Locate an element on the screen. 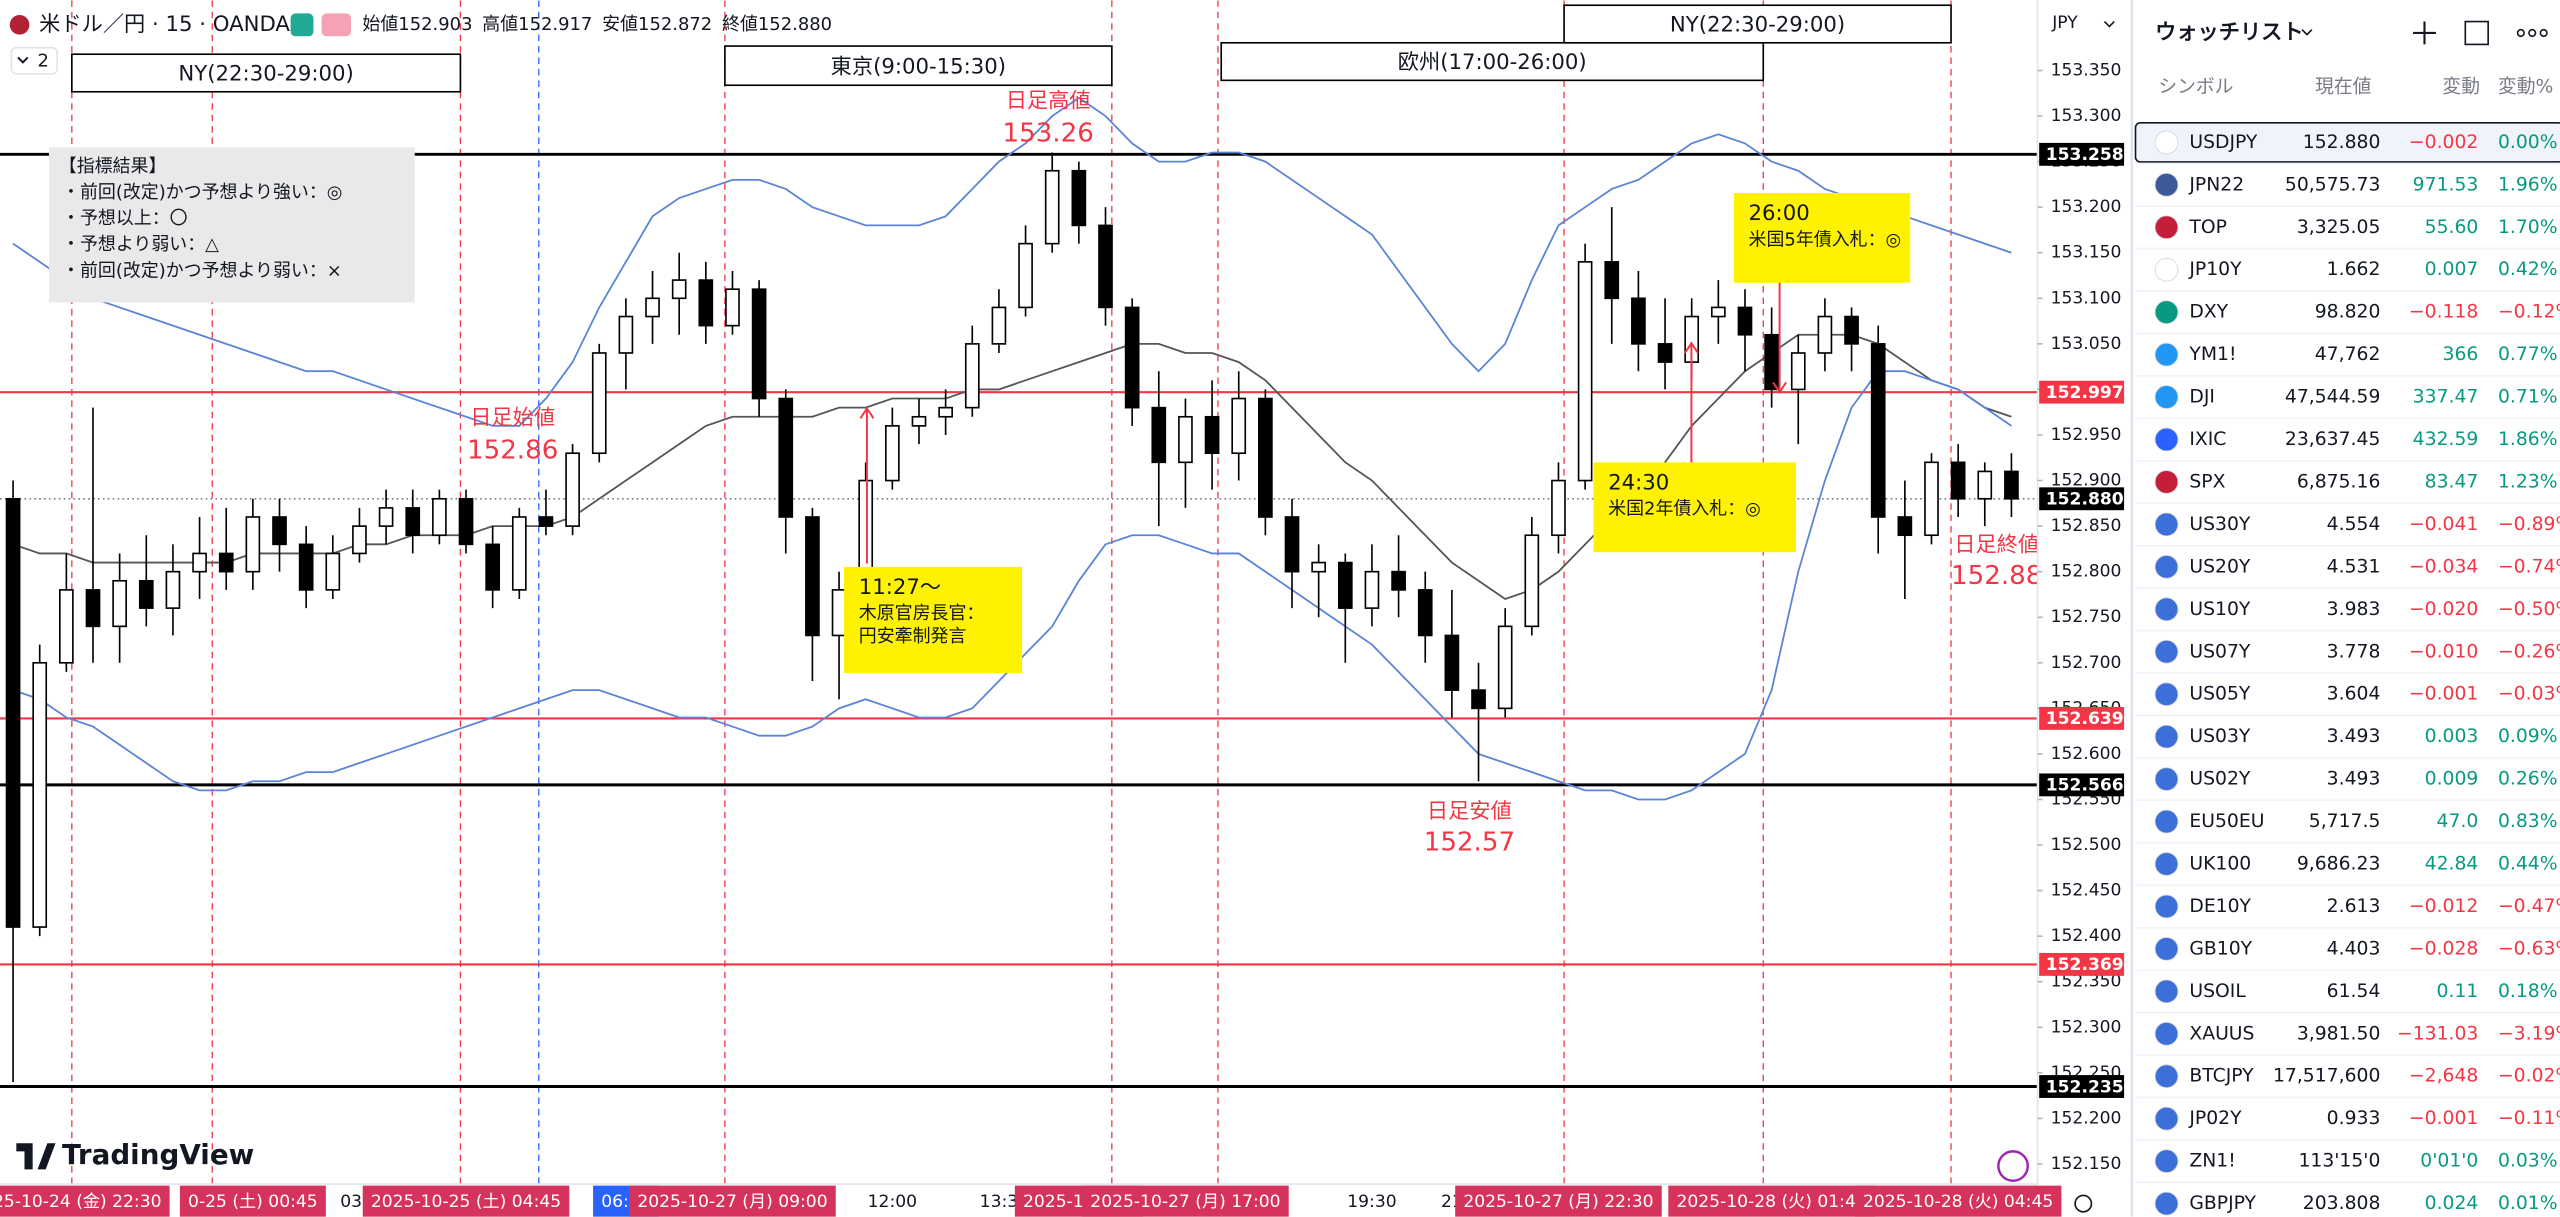 This screenshot has width=2560, height=1217. y-tick-label: 152.850 is located at coordinates (2086, 526).